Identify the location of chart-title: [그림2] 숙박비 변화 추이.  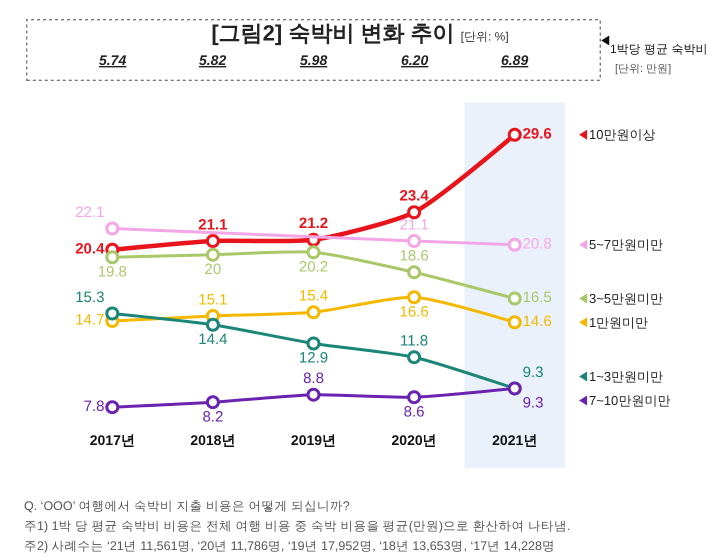
(333, 33).